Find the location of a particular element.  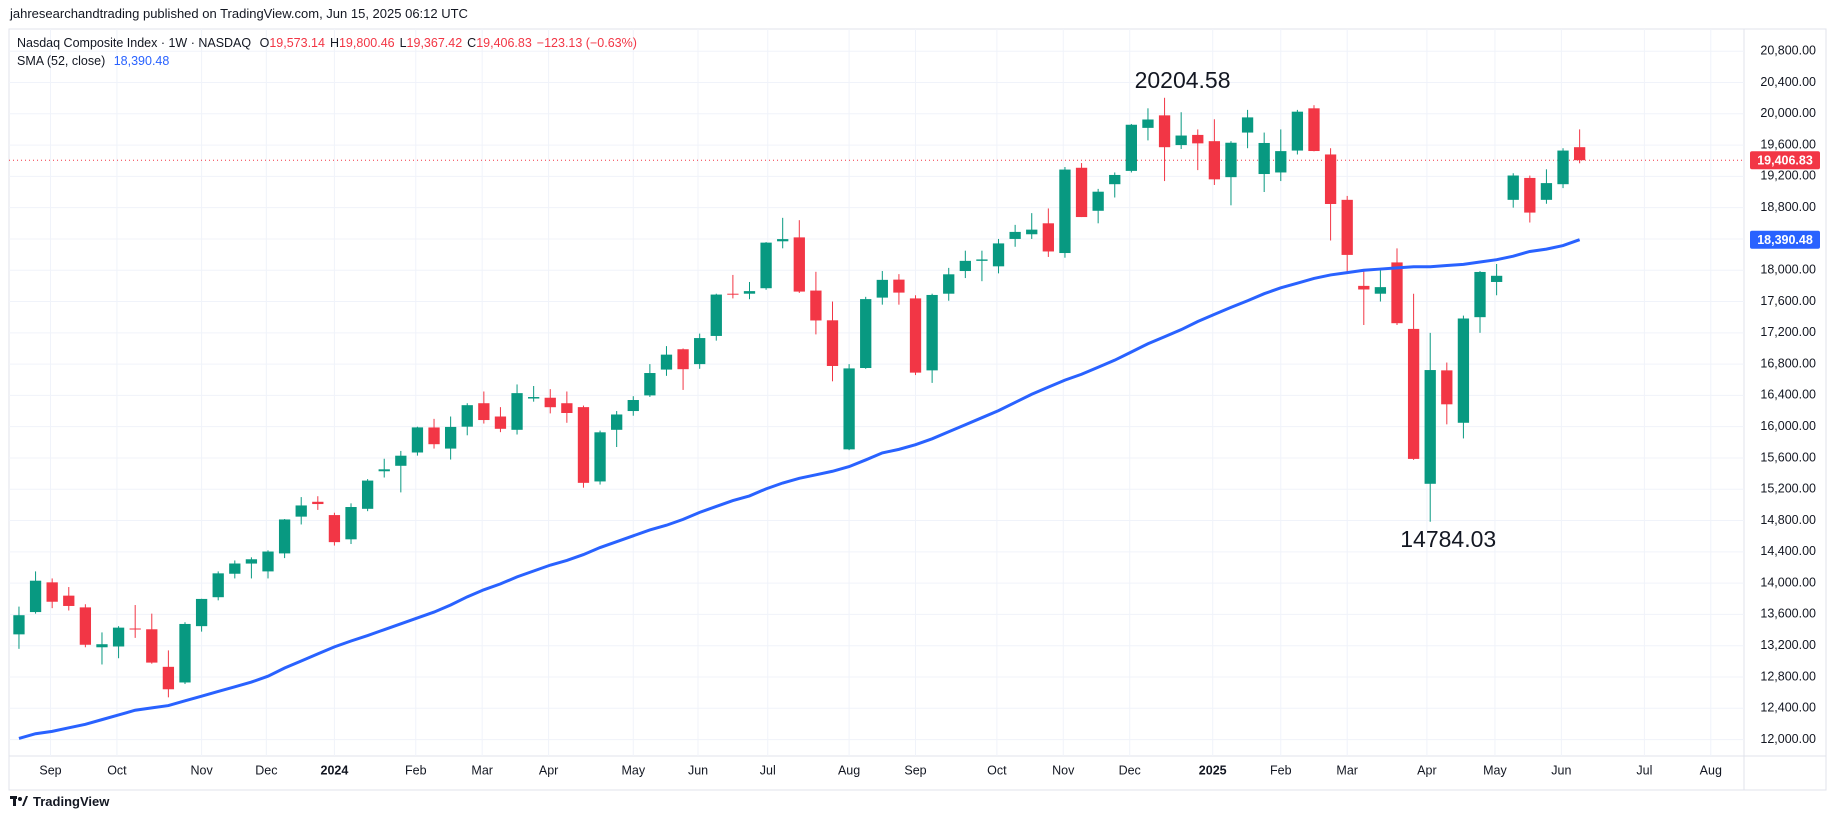

y-tick-label: 18,800.00 is located at coordinates (1788, 207).